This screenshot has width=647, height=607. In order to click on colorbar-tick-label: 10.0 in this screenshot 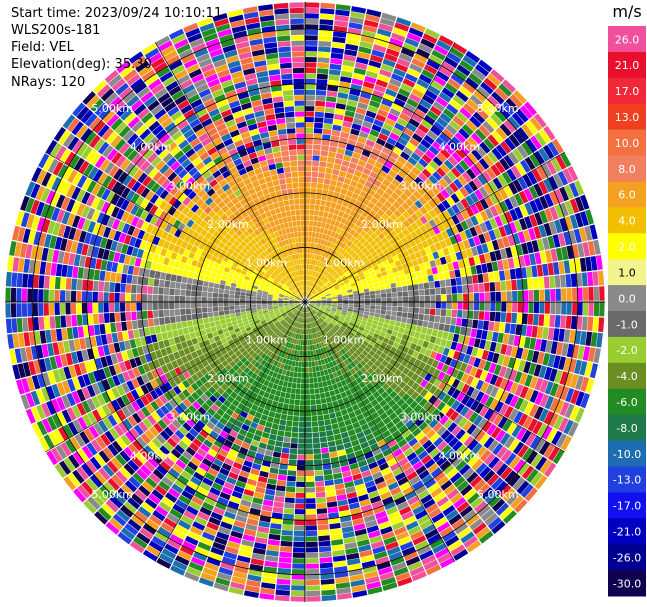, I will do `click(627, 143)`.